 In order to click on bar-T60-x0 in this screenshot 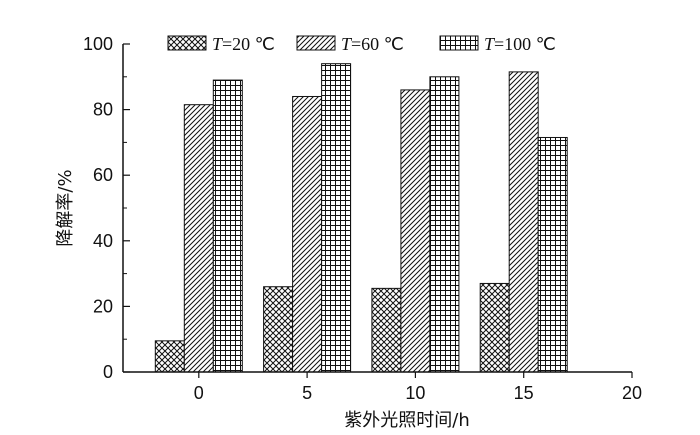, I will do `click(198, 238)`.